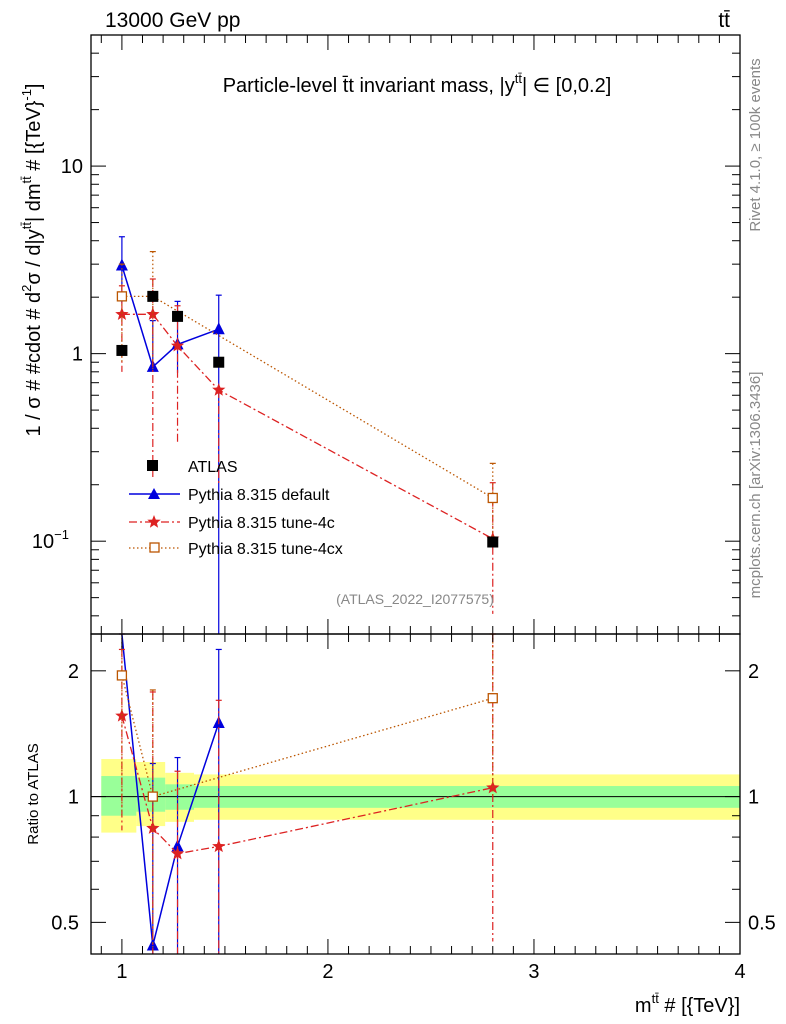 The height and width of the screenshot is (1024, 786). Describe the element at coordinates (72, 167) in the screenshot. I see `main-y-tick-label: 10` at that location.